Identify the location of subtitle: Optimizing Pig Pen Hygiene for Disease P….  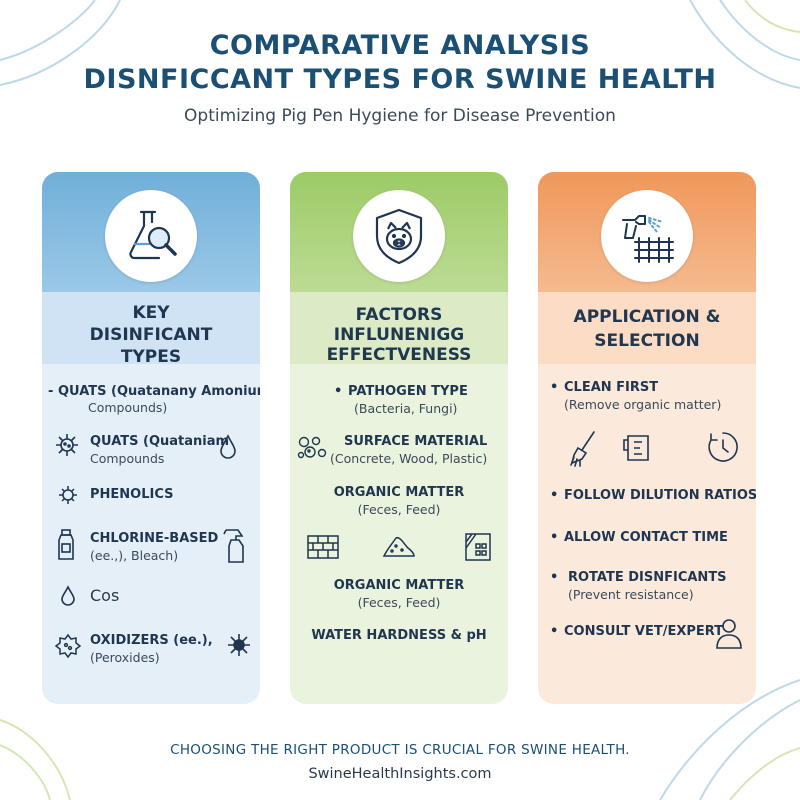
(400, 116).